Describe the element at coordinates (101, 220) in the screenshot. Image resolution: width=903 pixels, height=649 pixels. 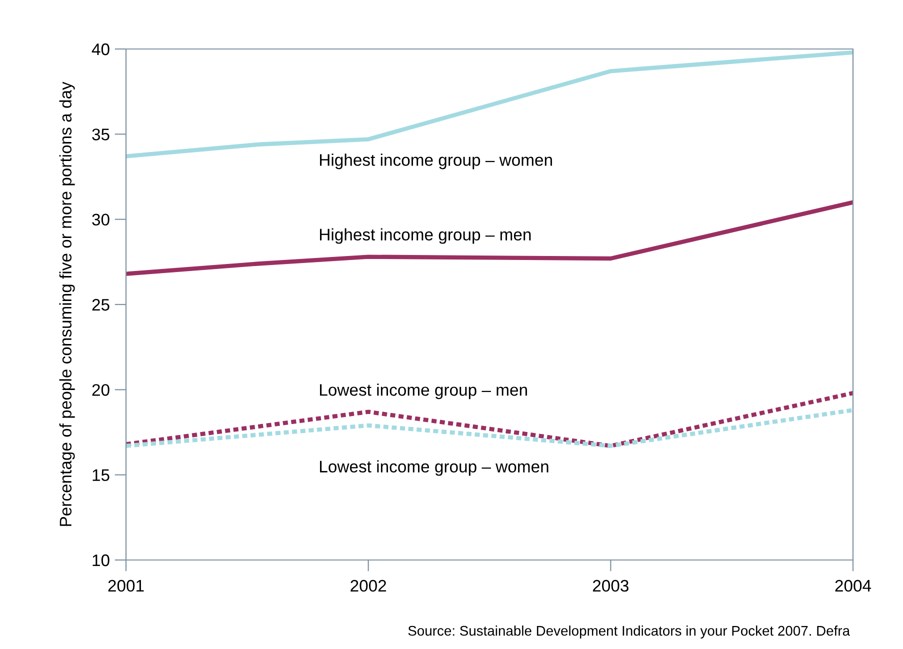
I see `y-tick-label: 30` at that location.